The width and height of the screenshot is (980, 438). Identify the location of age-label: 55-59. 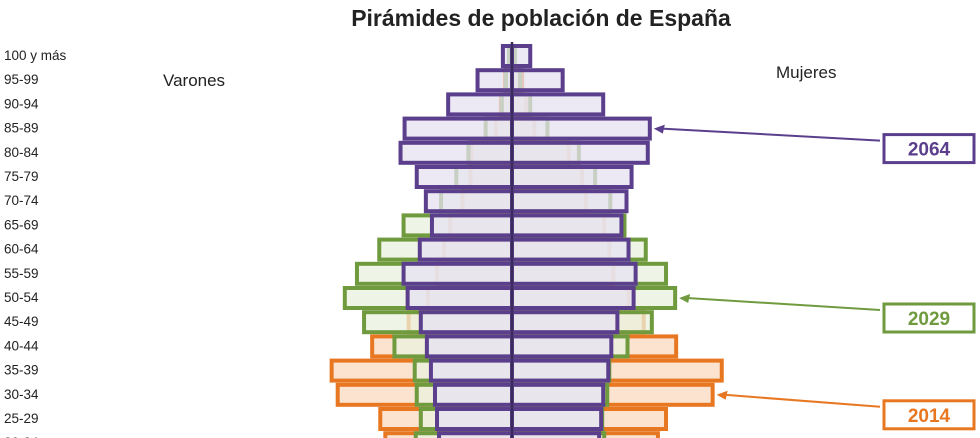
(21, 273).